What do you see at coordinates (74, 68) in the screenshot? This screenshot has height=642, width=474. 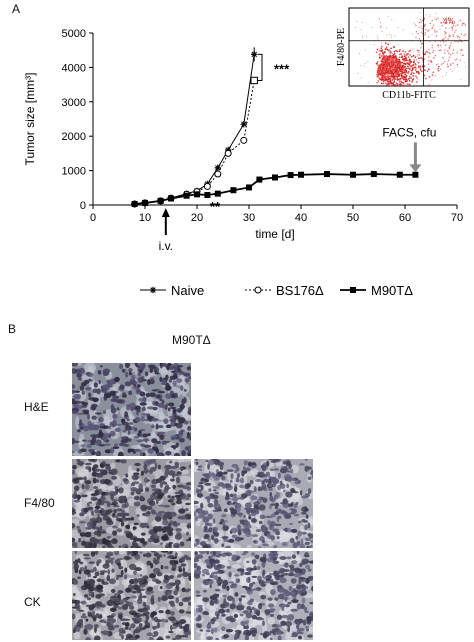 I see `y-tick-label: 4000` at bounding box center [74, 68].